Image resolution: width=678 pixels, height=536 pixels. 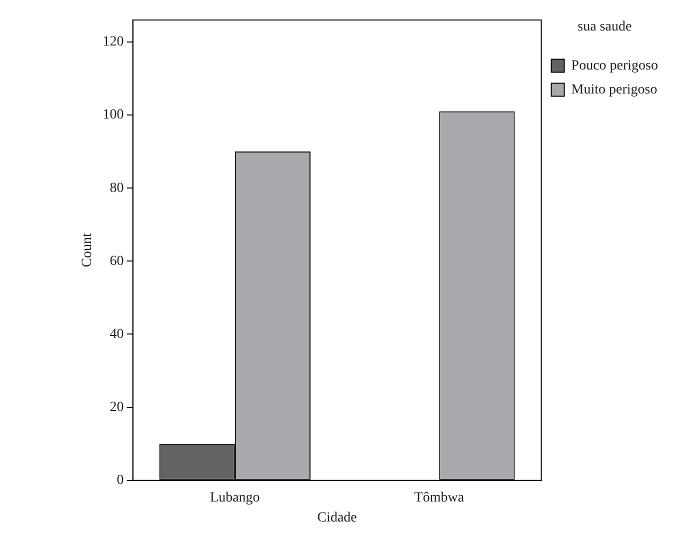 I want to click on y-tick-label: 120, so click(x=113, y=42).